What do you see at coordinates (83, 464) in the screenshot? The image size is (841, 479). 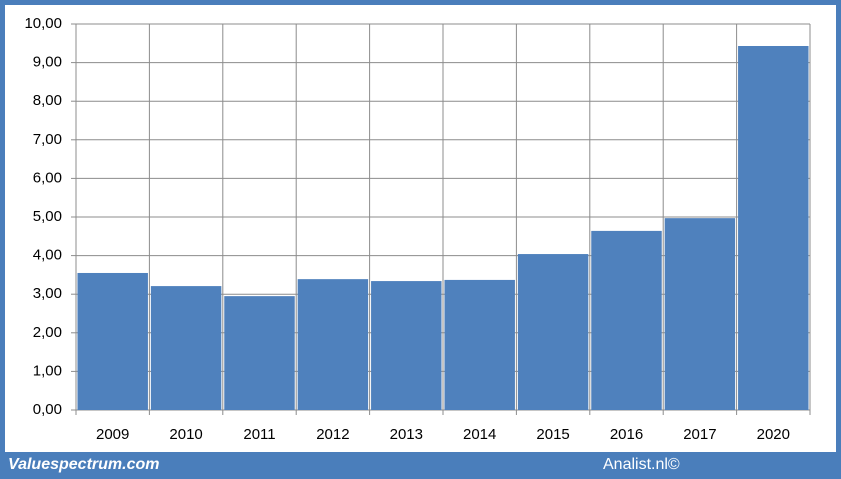 I see `footer-left: Valuespectrum.com` at bounding box center [83, 464].